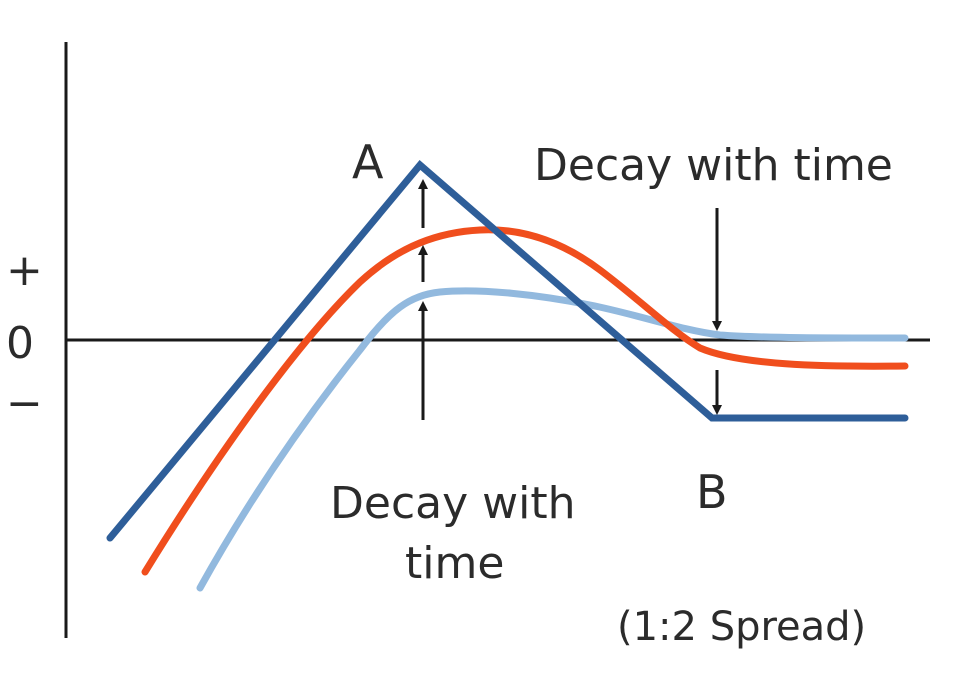 The image size is (960, 680). Describe the element at coordinates (452, 503) in the screenshot. I see `note-bottom-line1: Decay with` at that location.